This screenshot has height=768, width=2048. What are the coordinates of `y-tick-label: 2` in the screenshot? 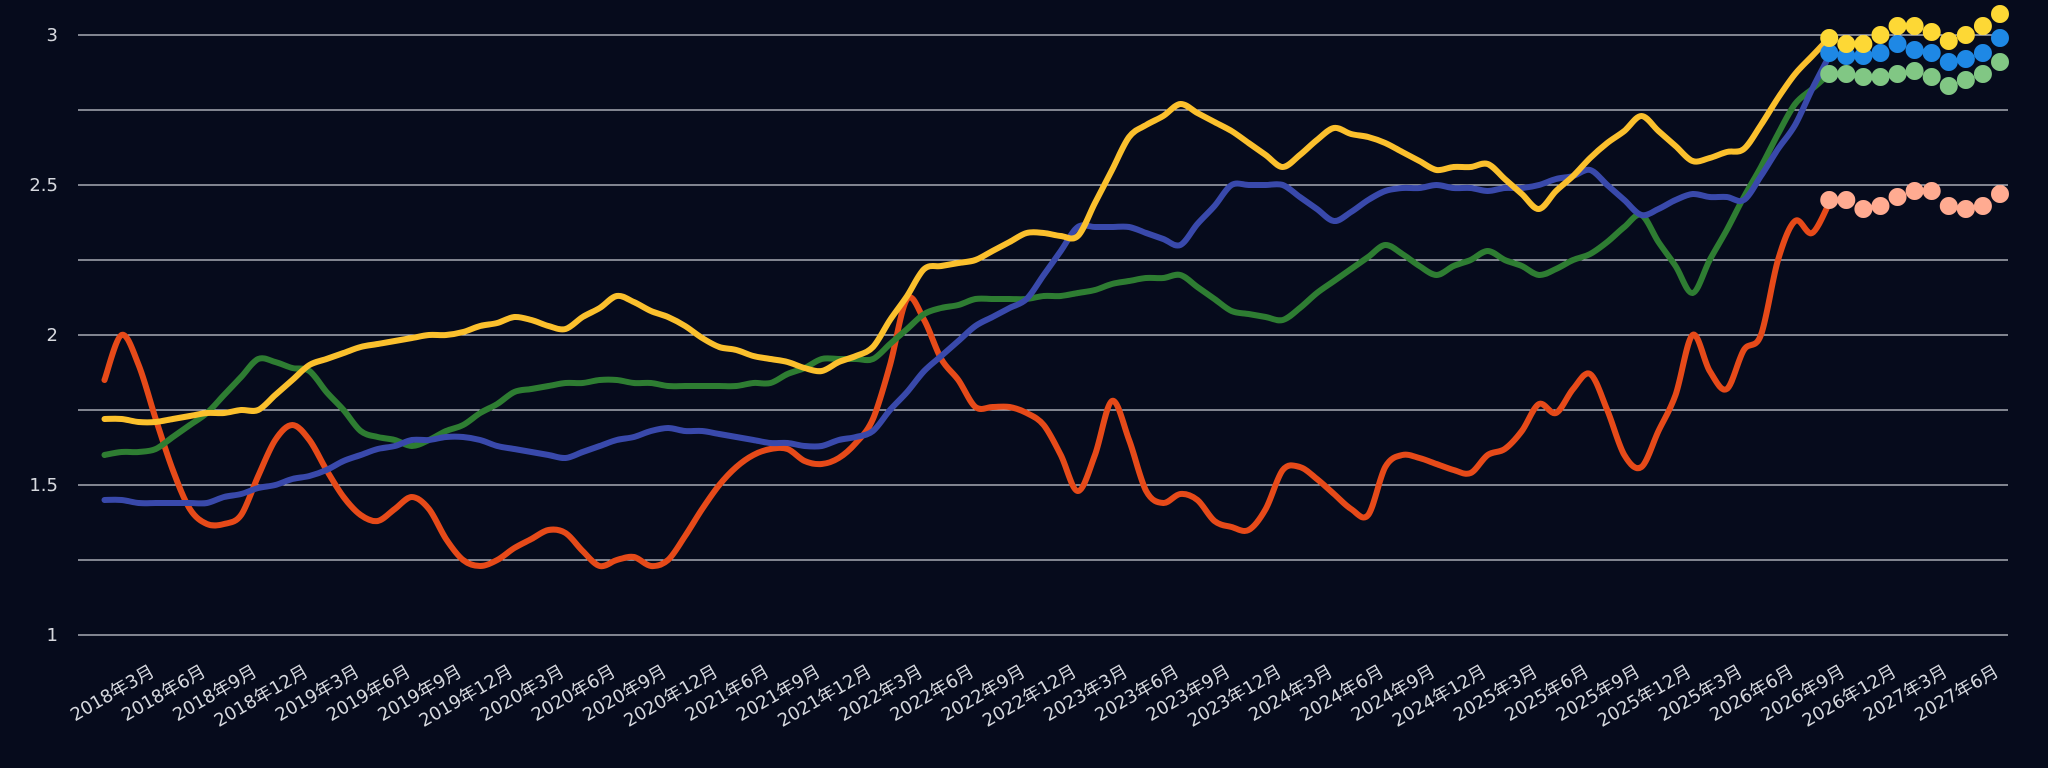 It's located at (52, 335).